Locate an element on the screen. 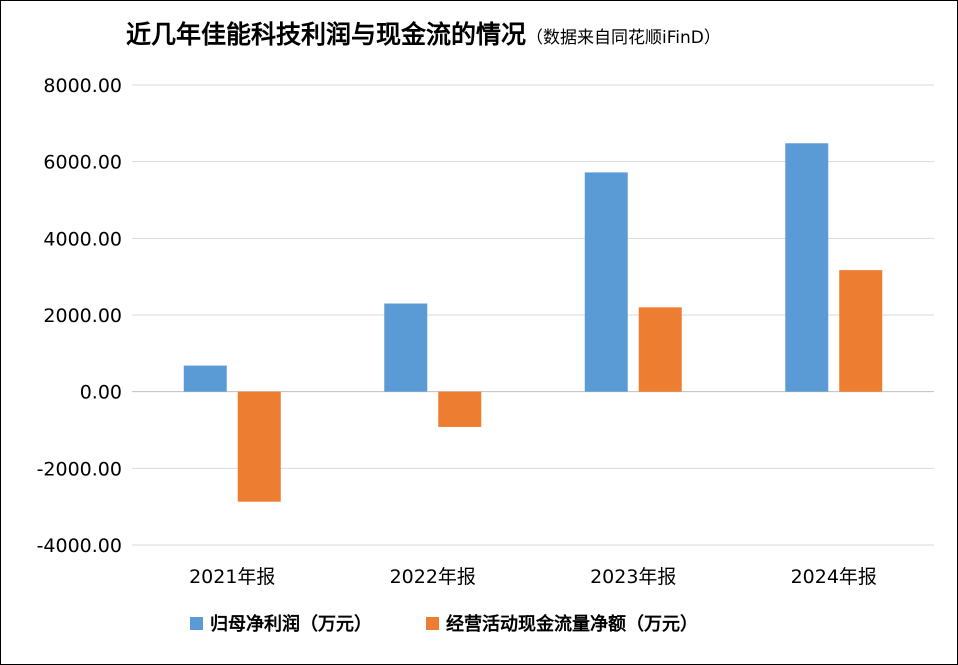 This screenshot has width=958, height=665. y-tick-label: 2000.00 is located at coordinates (82, 316).